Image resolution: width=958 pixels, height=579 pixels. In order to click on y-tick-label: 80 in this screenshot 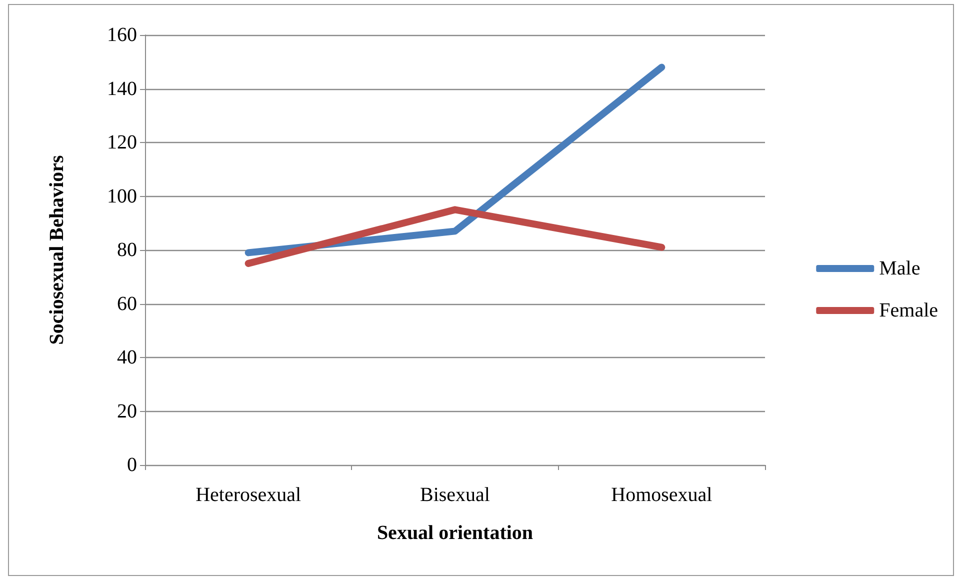, I will do `click(127, 250)`.